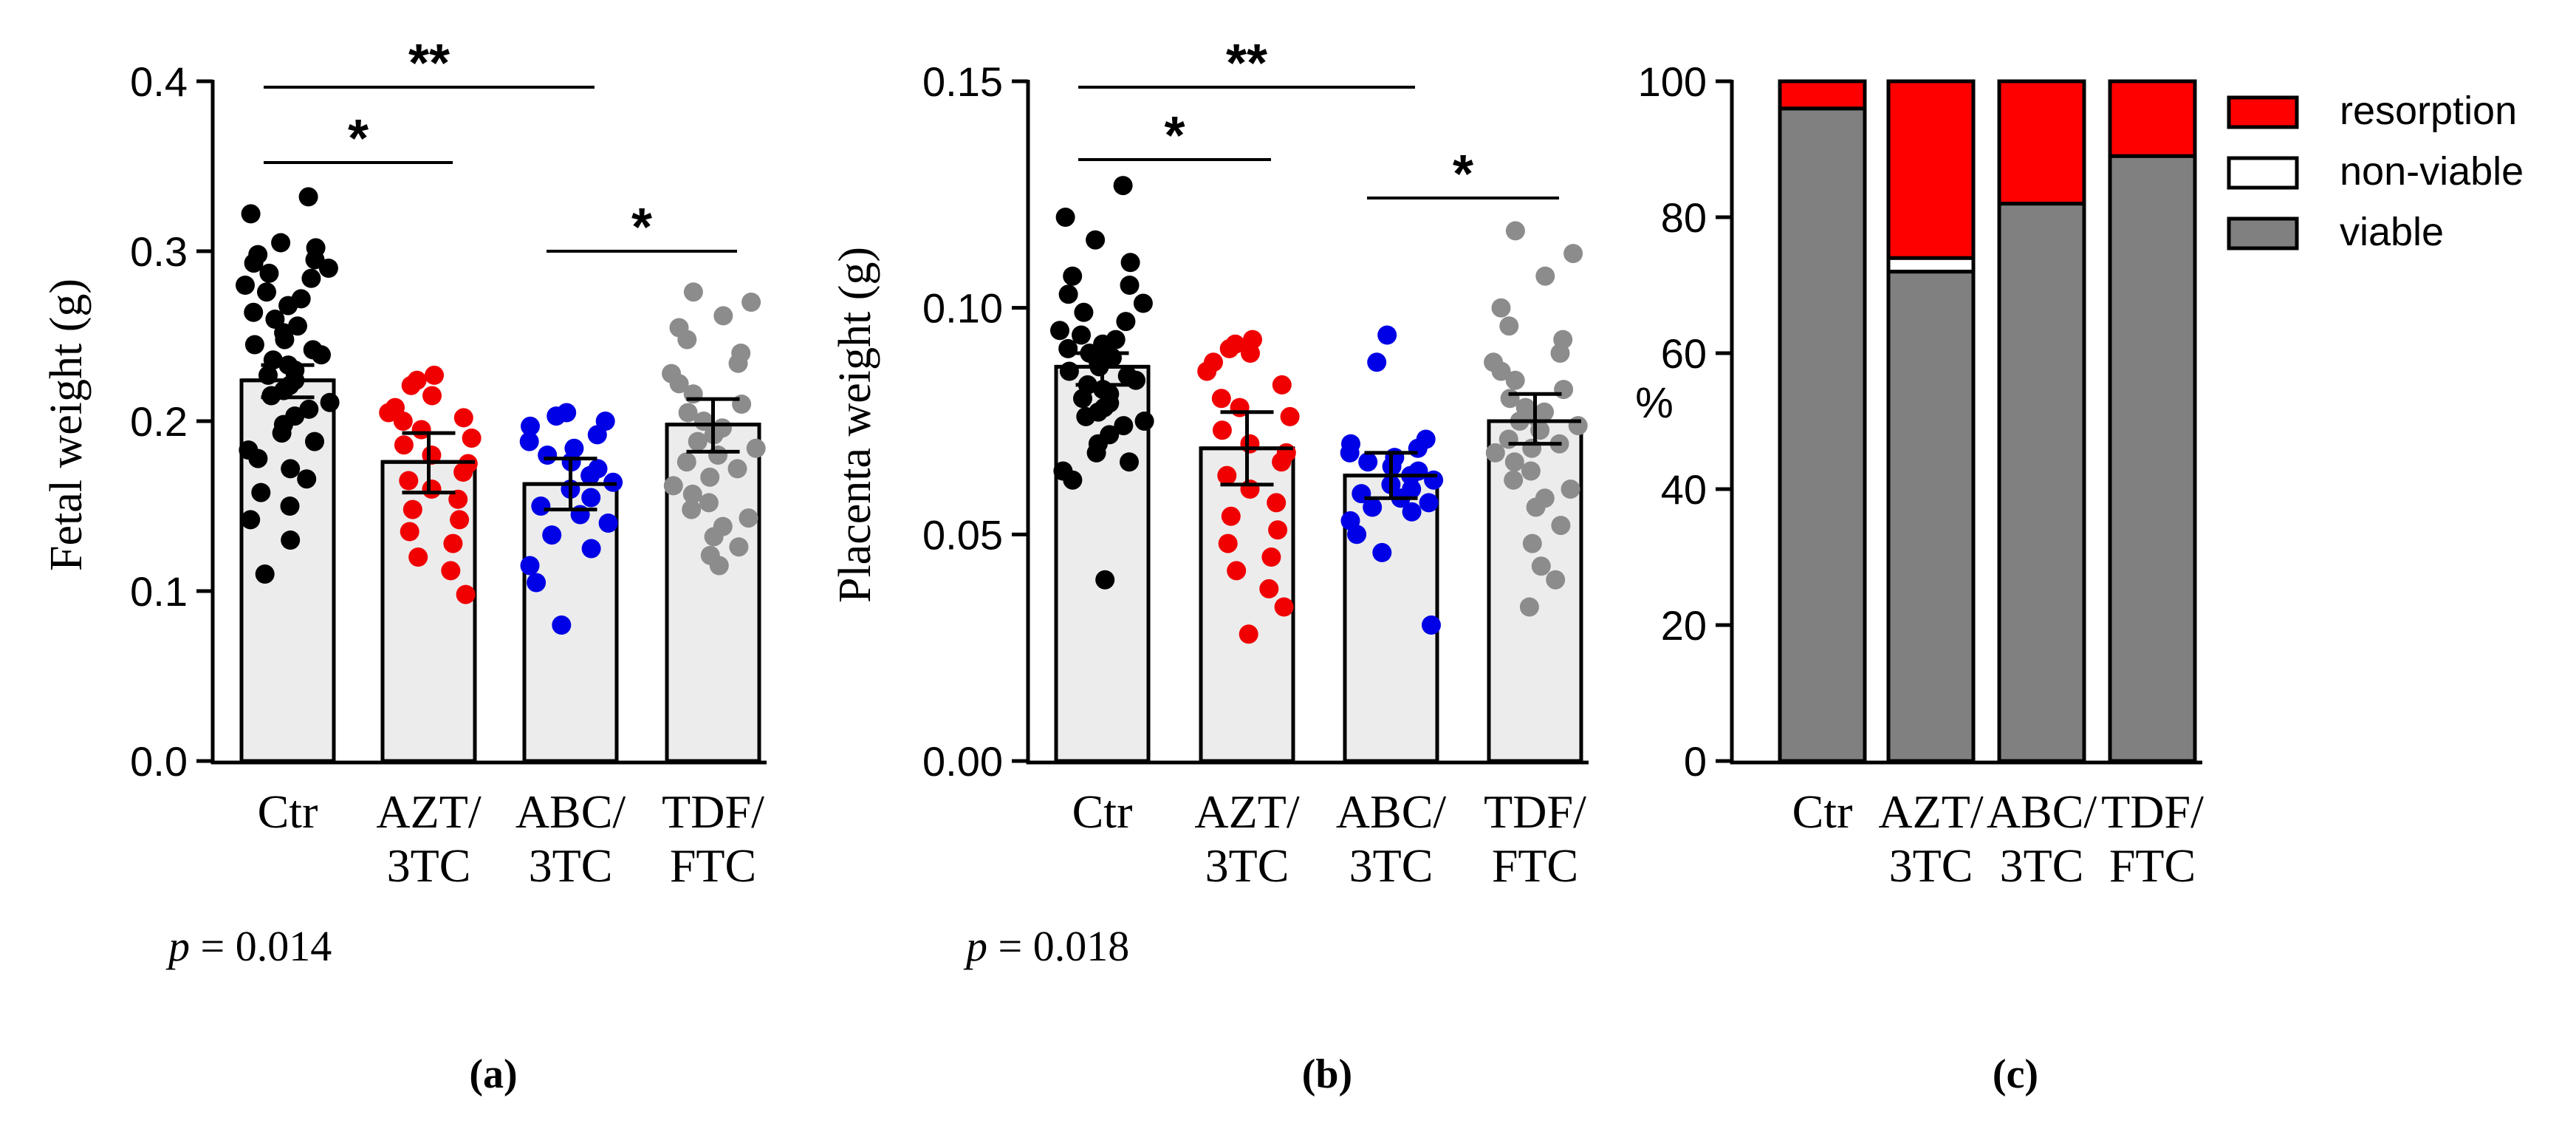 The width and height of the screenshot is (2576, 1126). What do you see at coordinates (855, 425) in the screenshot?
I see `y-axis-title: Placenta weight (g)` at bounding box center [855, 425].